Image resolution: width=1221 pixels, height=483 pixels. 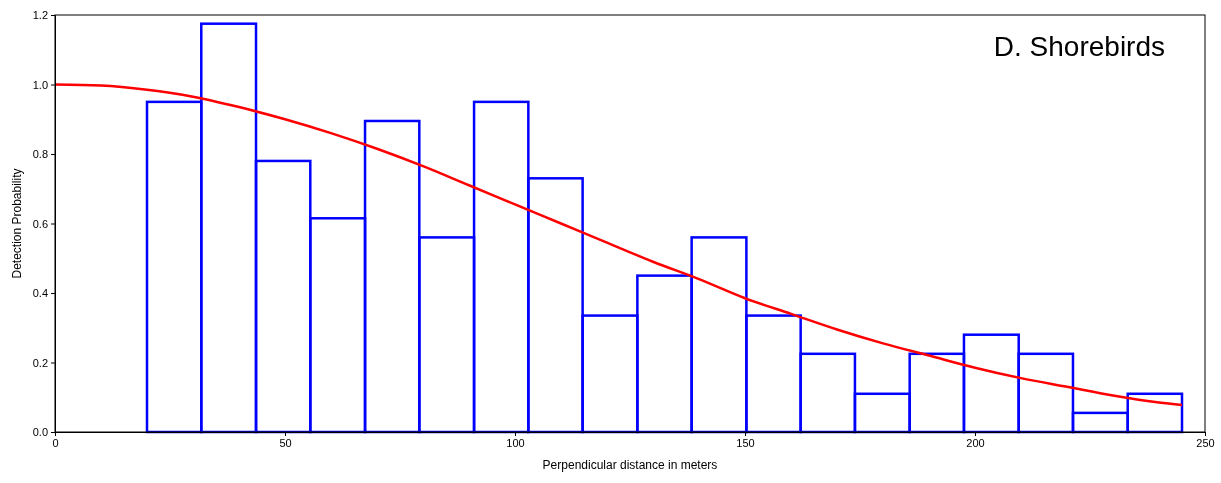 What do you see at coordinates (630, 465) in the screenshot?
I see `x-axis-title: Perpendicular distance in meters` at bounding box center [630, 465].